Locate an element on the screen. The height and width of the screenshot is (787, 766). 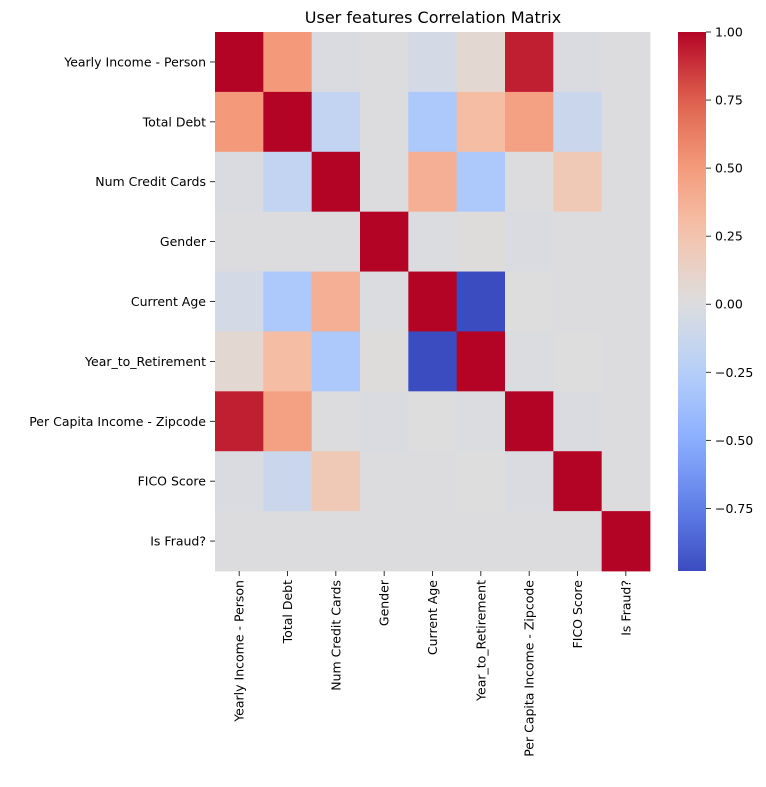
y-tick-label: Year_to_Retirement is located at coordinates (145, 361).